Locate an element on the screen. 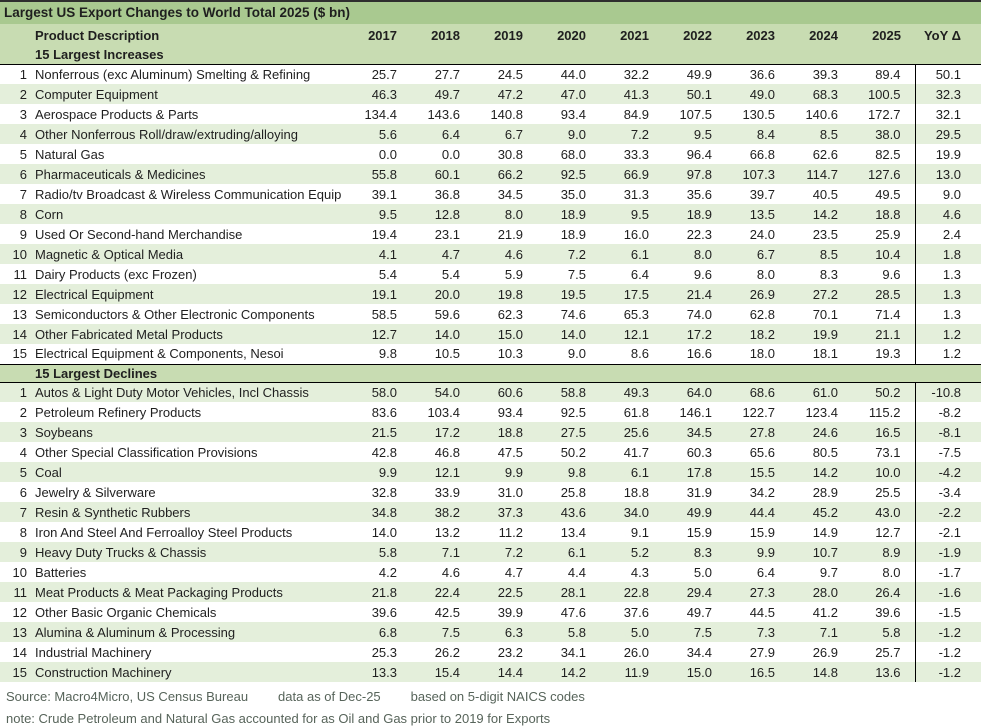  row-number-cell: 6 is located at coordinates (15, 492).